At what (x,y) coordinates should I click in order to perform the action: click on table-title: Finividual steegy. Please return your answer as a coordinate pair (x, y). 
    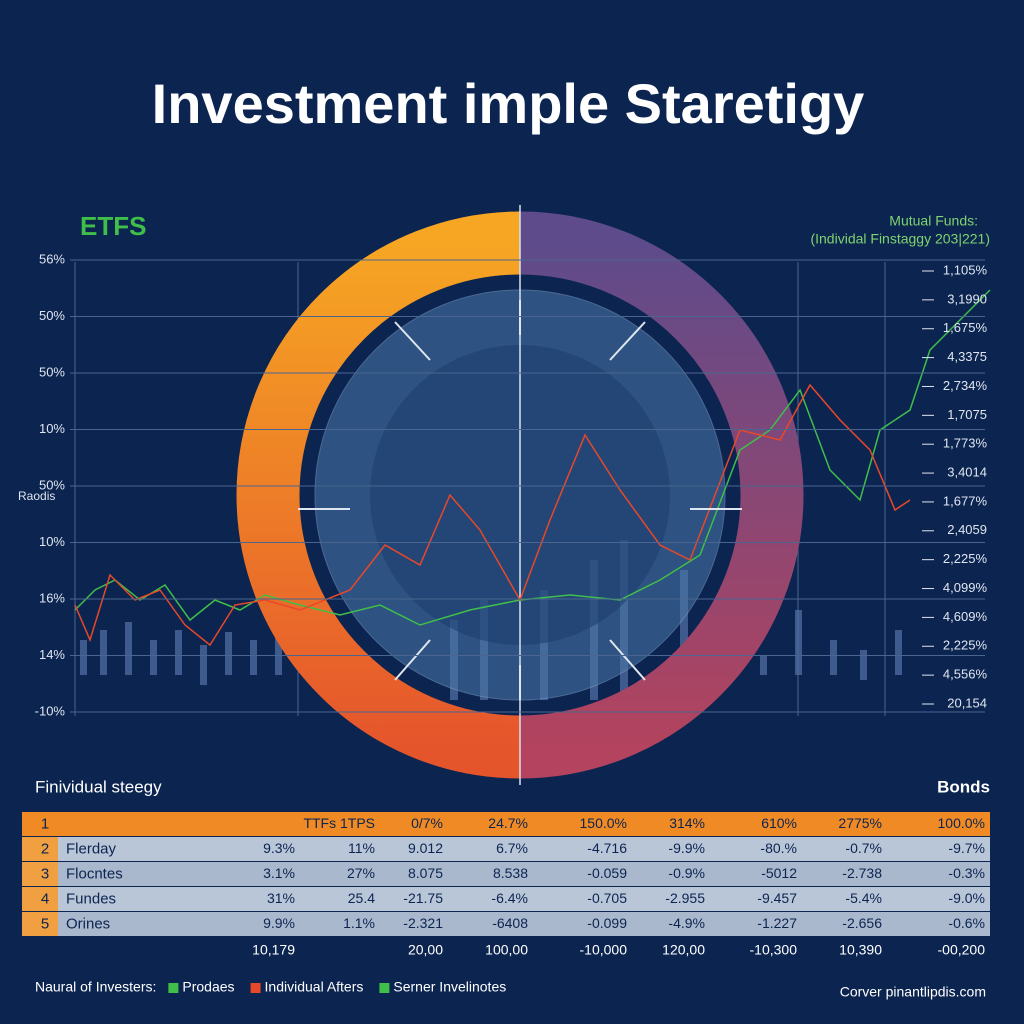
    Looking at the image, I should click on (98, 786).